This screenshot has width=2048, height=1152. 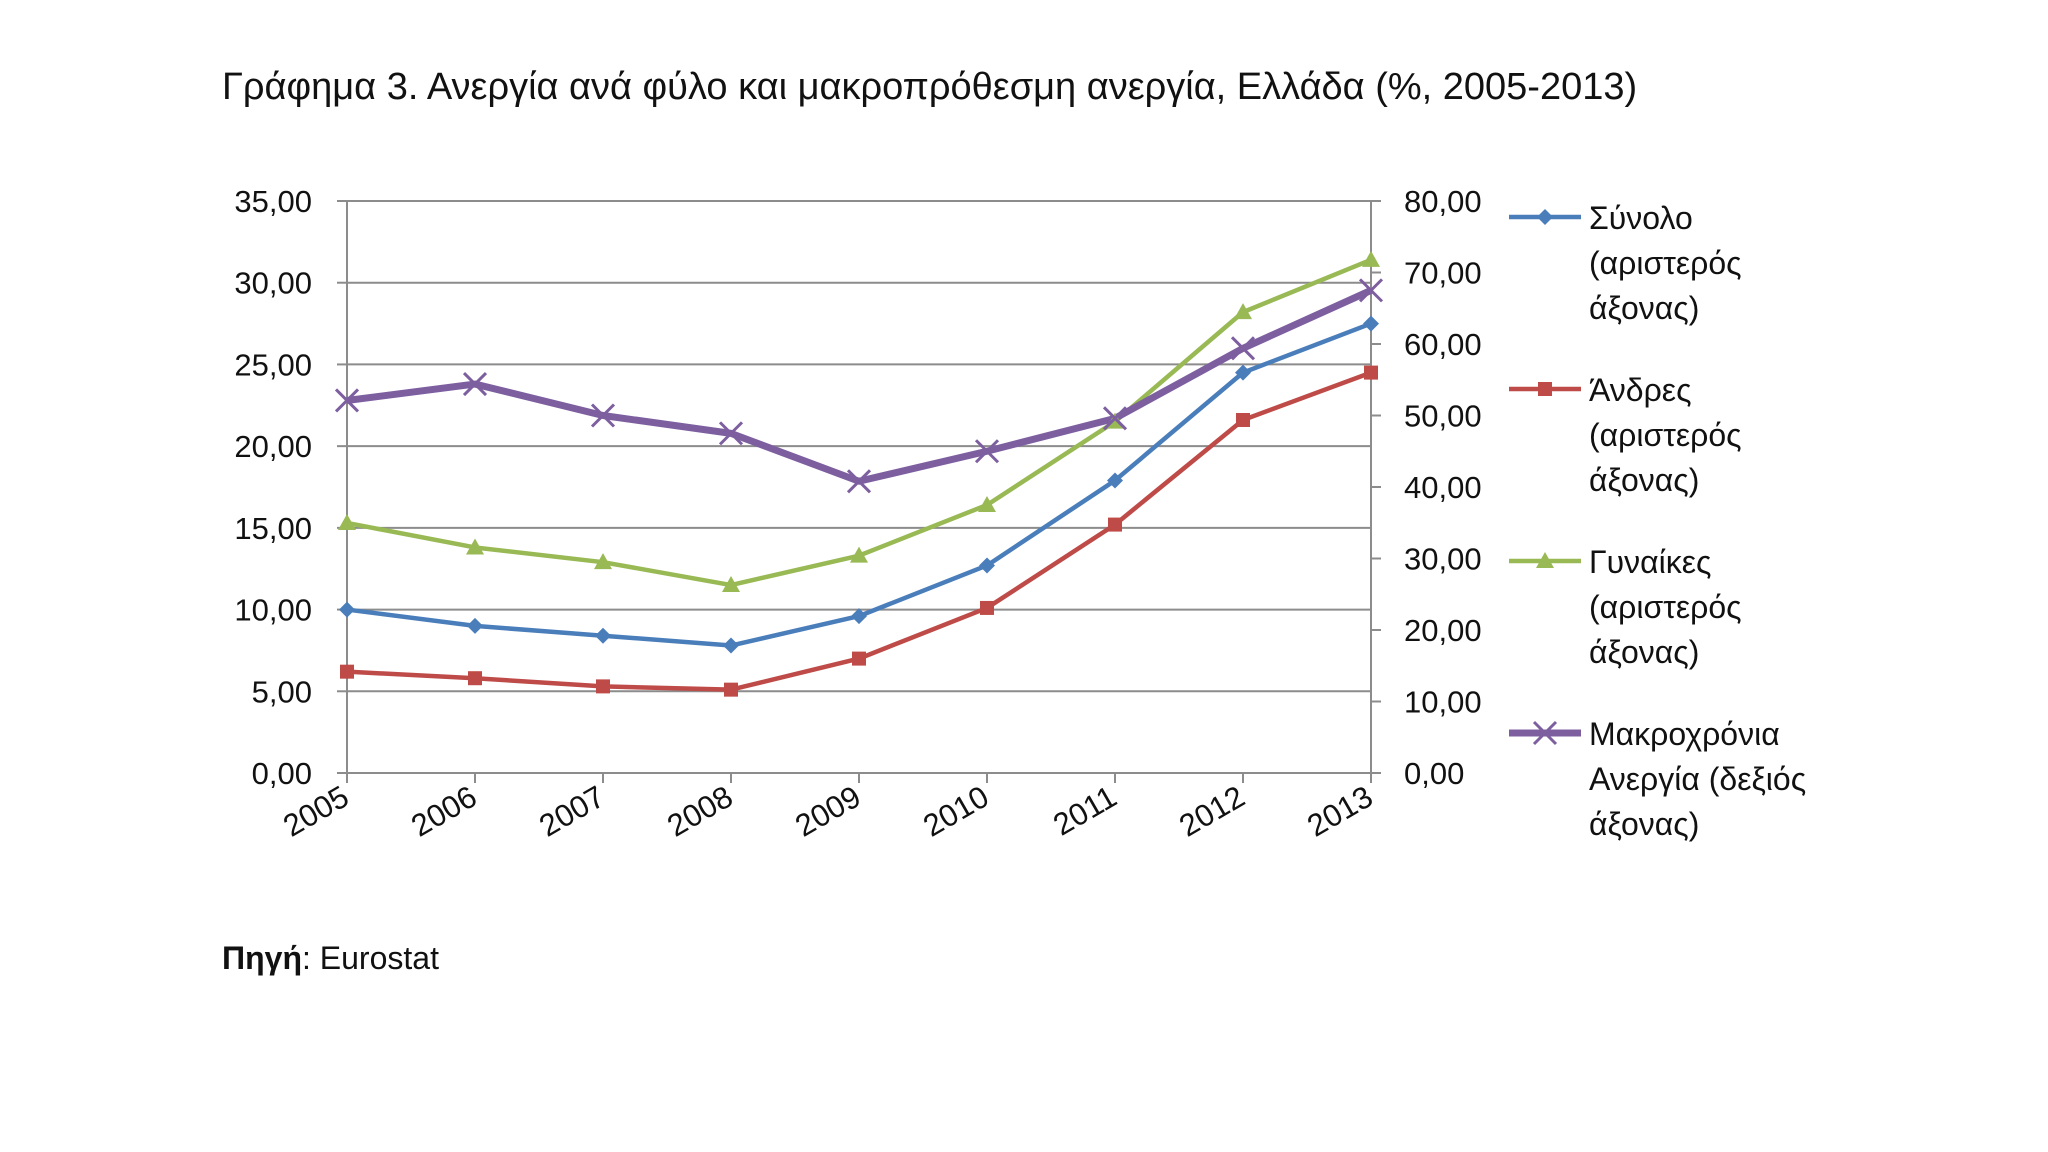 What do you see at coordinates (1443, 702) in the screenshot?
I see `right-axis-tick-label: 10,00` at bounding box center [1443, 702].